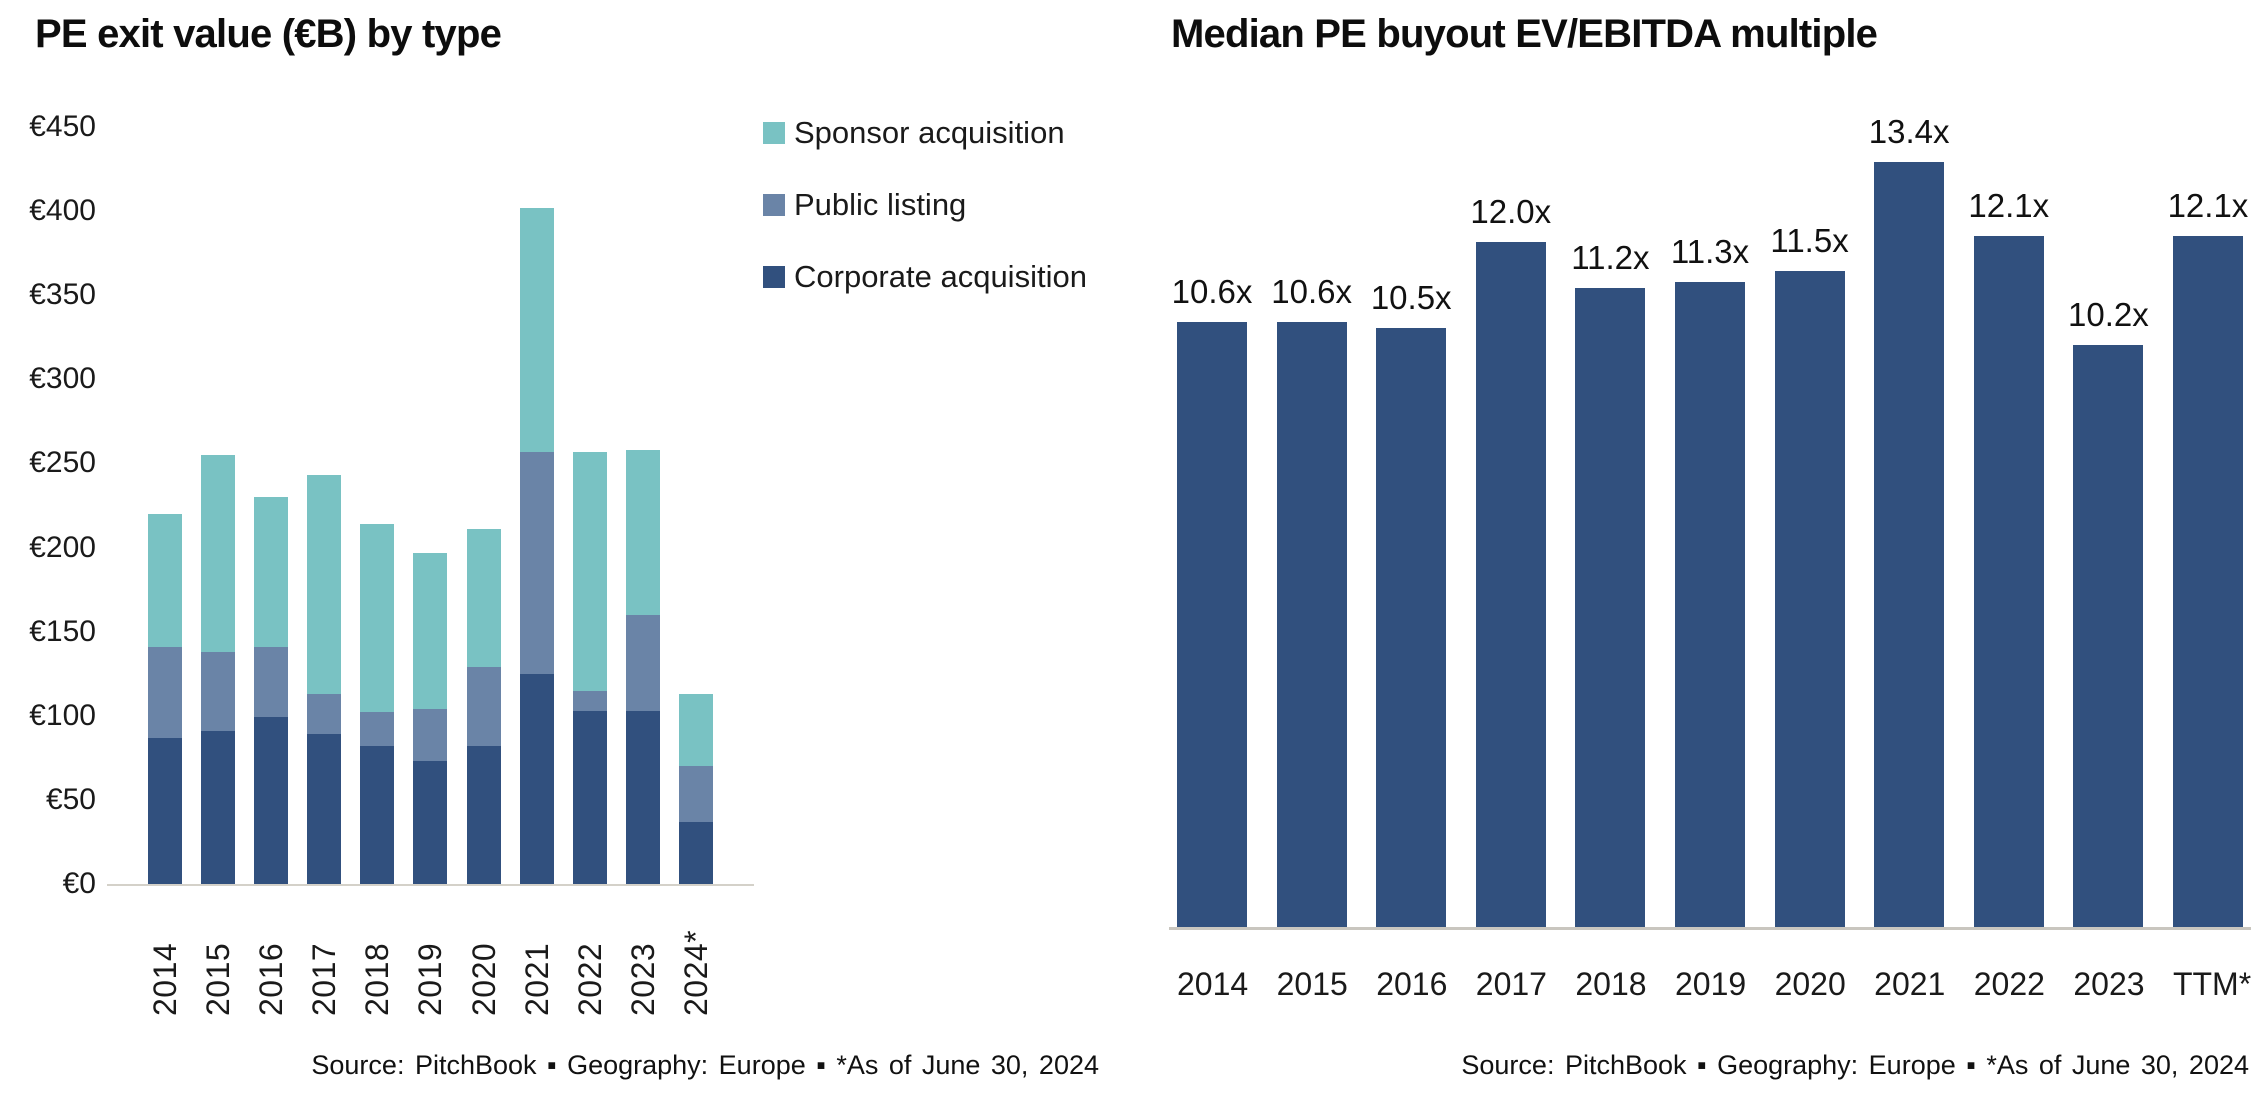 This screenshot has height=1109, width=2257. I want to click on legend-label: Corporate acquisition, so click(940, 276).